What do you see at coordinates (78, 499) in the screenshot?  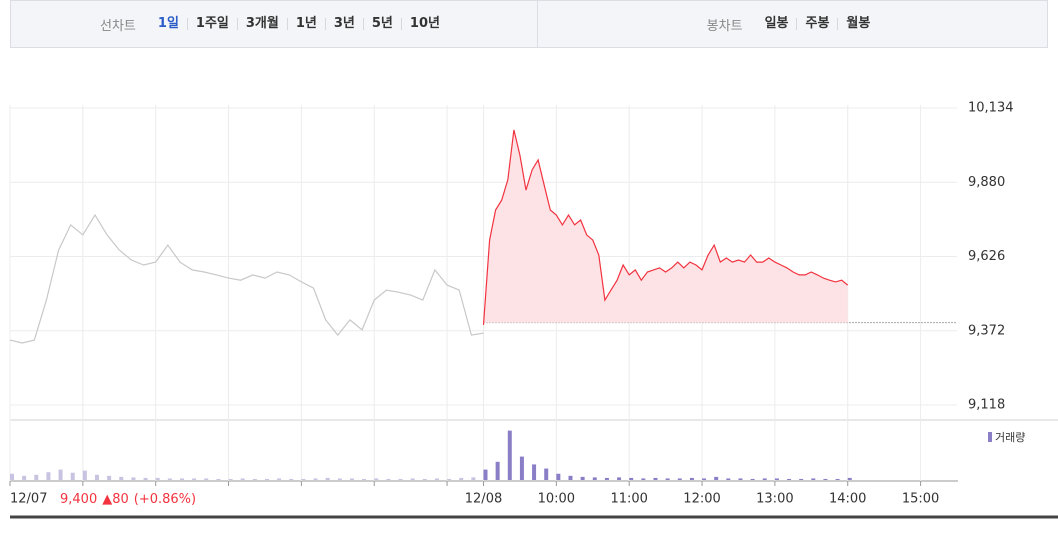 I see `info-price: 9,400` at bounding box center [78, 499].